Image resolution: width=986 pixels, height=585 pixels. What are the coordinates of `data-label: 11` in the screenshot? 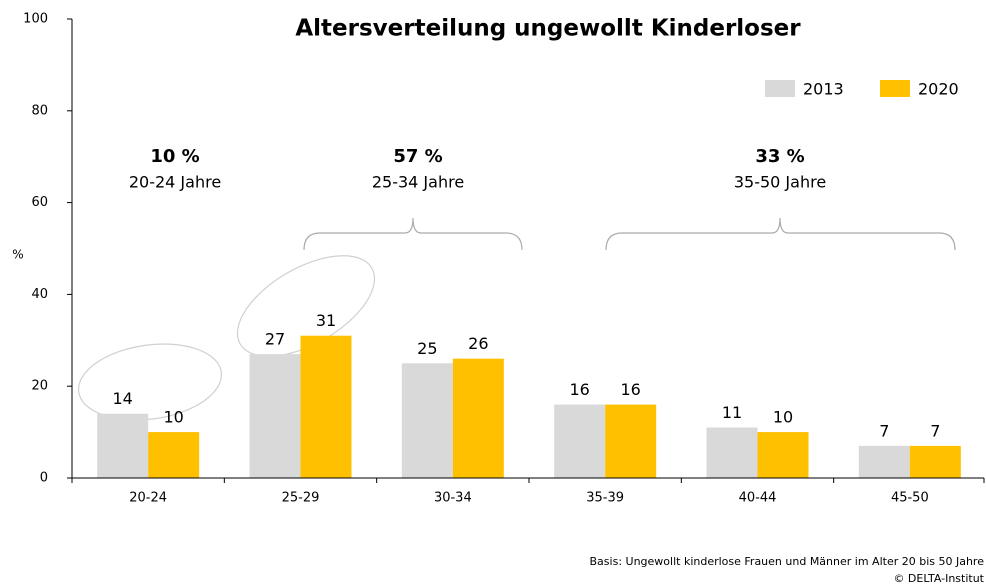 It's located at (732, 412).